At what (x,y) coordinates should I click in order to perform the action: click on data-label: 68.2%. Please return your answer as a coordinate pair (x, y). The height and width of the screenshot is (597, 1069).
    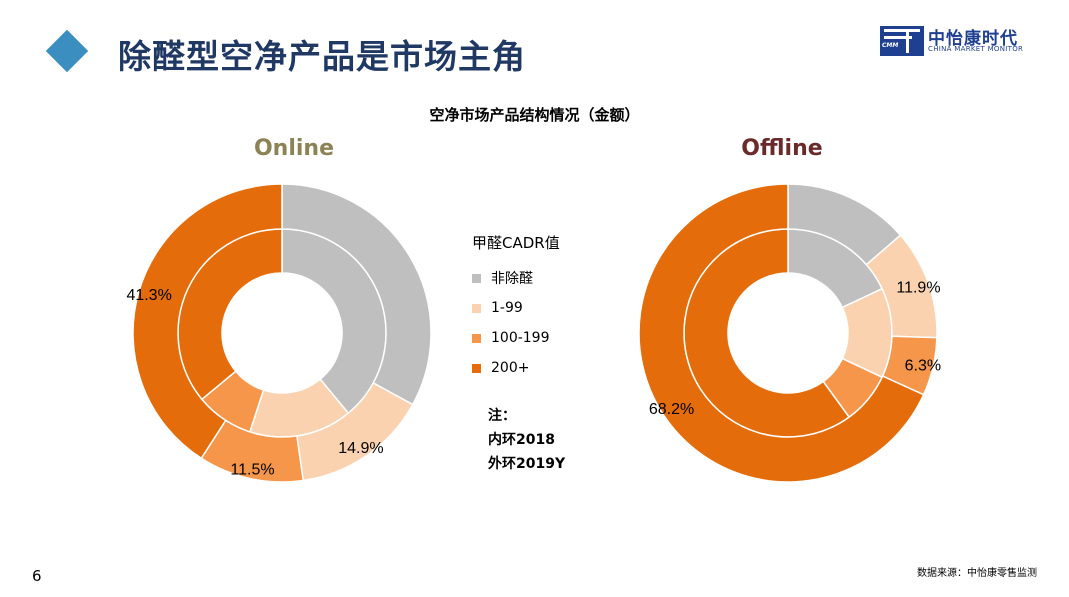
    Looking at the image, I should click on (671, 409).